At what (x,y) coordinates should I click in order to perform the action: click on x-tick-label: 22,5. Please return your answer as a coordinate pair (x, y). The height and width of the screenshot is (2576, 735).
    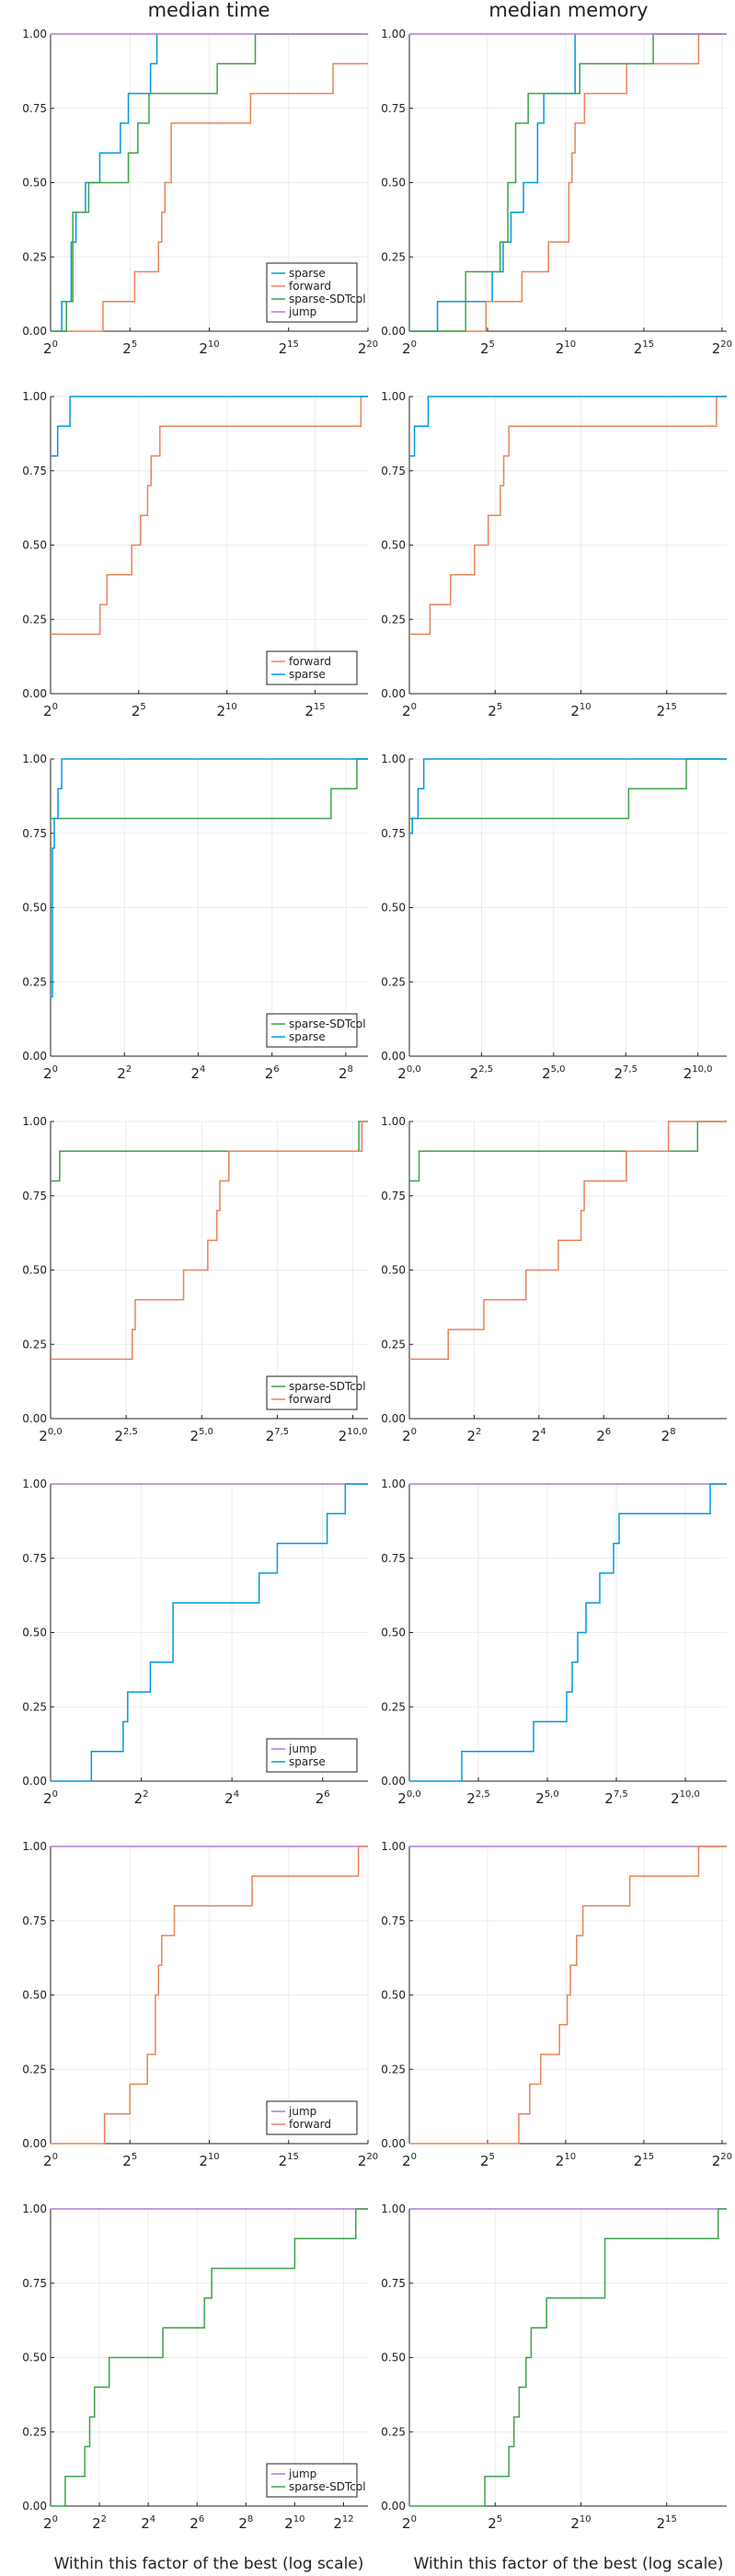
    Looking at the image, I should click on (125, 1435).